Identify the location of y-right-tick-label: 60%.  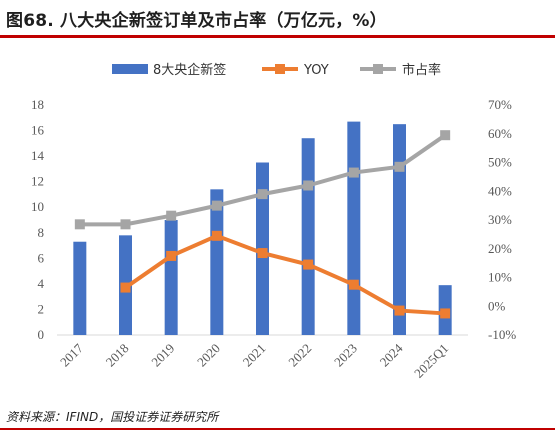
(500, 133).